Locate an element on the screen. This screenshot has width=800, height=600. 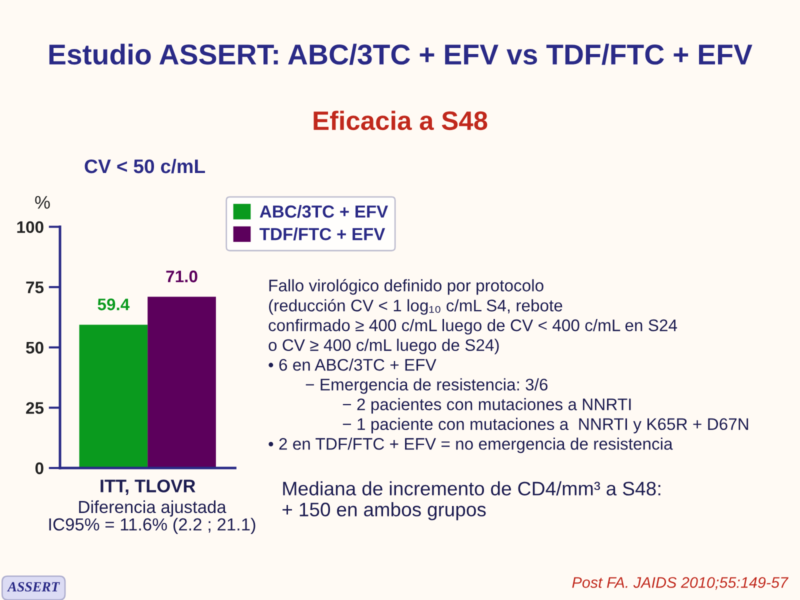
y-tick-label: 100 is located at coordinates (30, 227).